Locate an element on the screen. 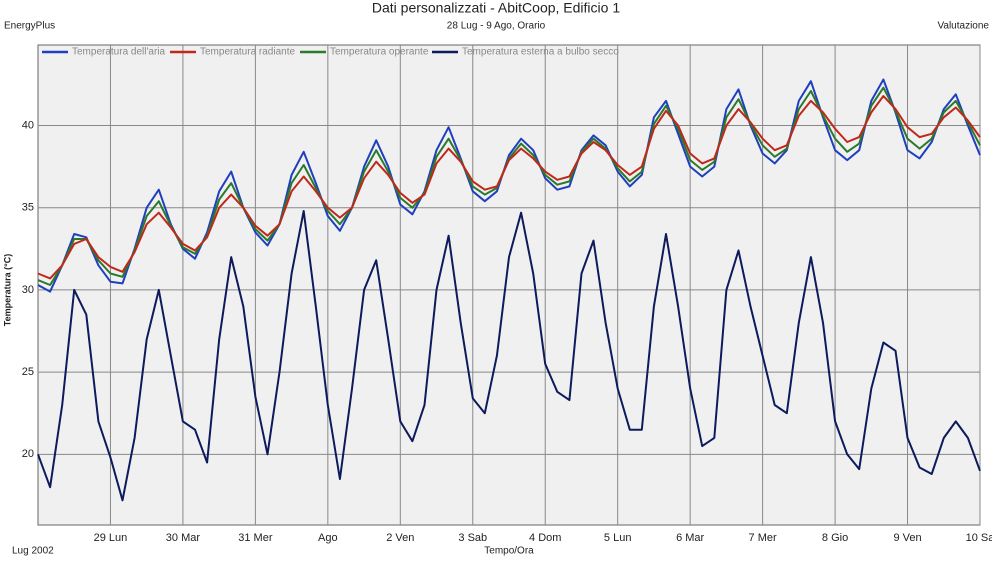 This screenshot has width=992, height=563. legend-label: Temperatura radiante is located at coordinates (247, 52).